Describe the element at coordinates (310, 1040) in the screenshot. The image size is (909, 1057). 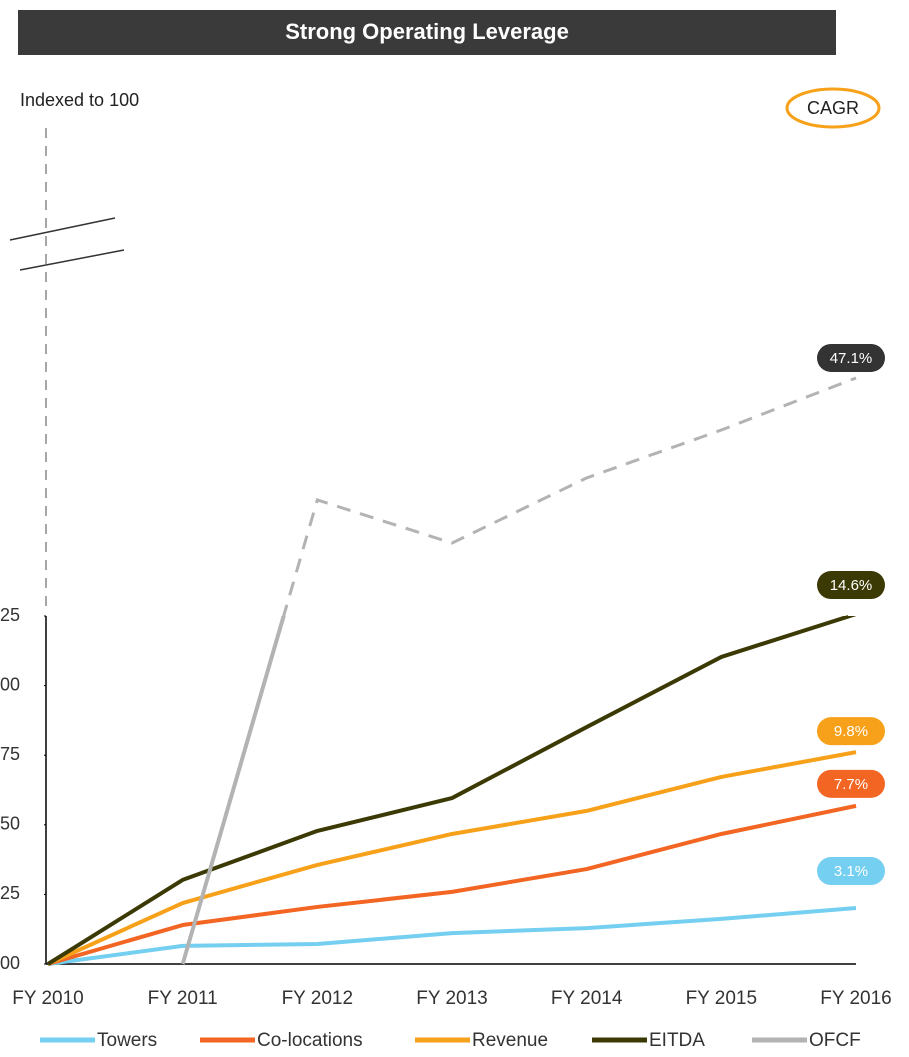
I see `legend-label: Co-locations` at that location.